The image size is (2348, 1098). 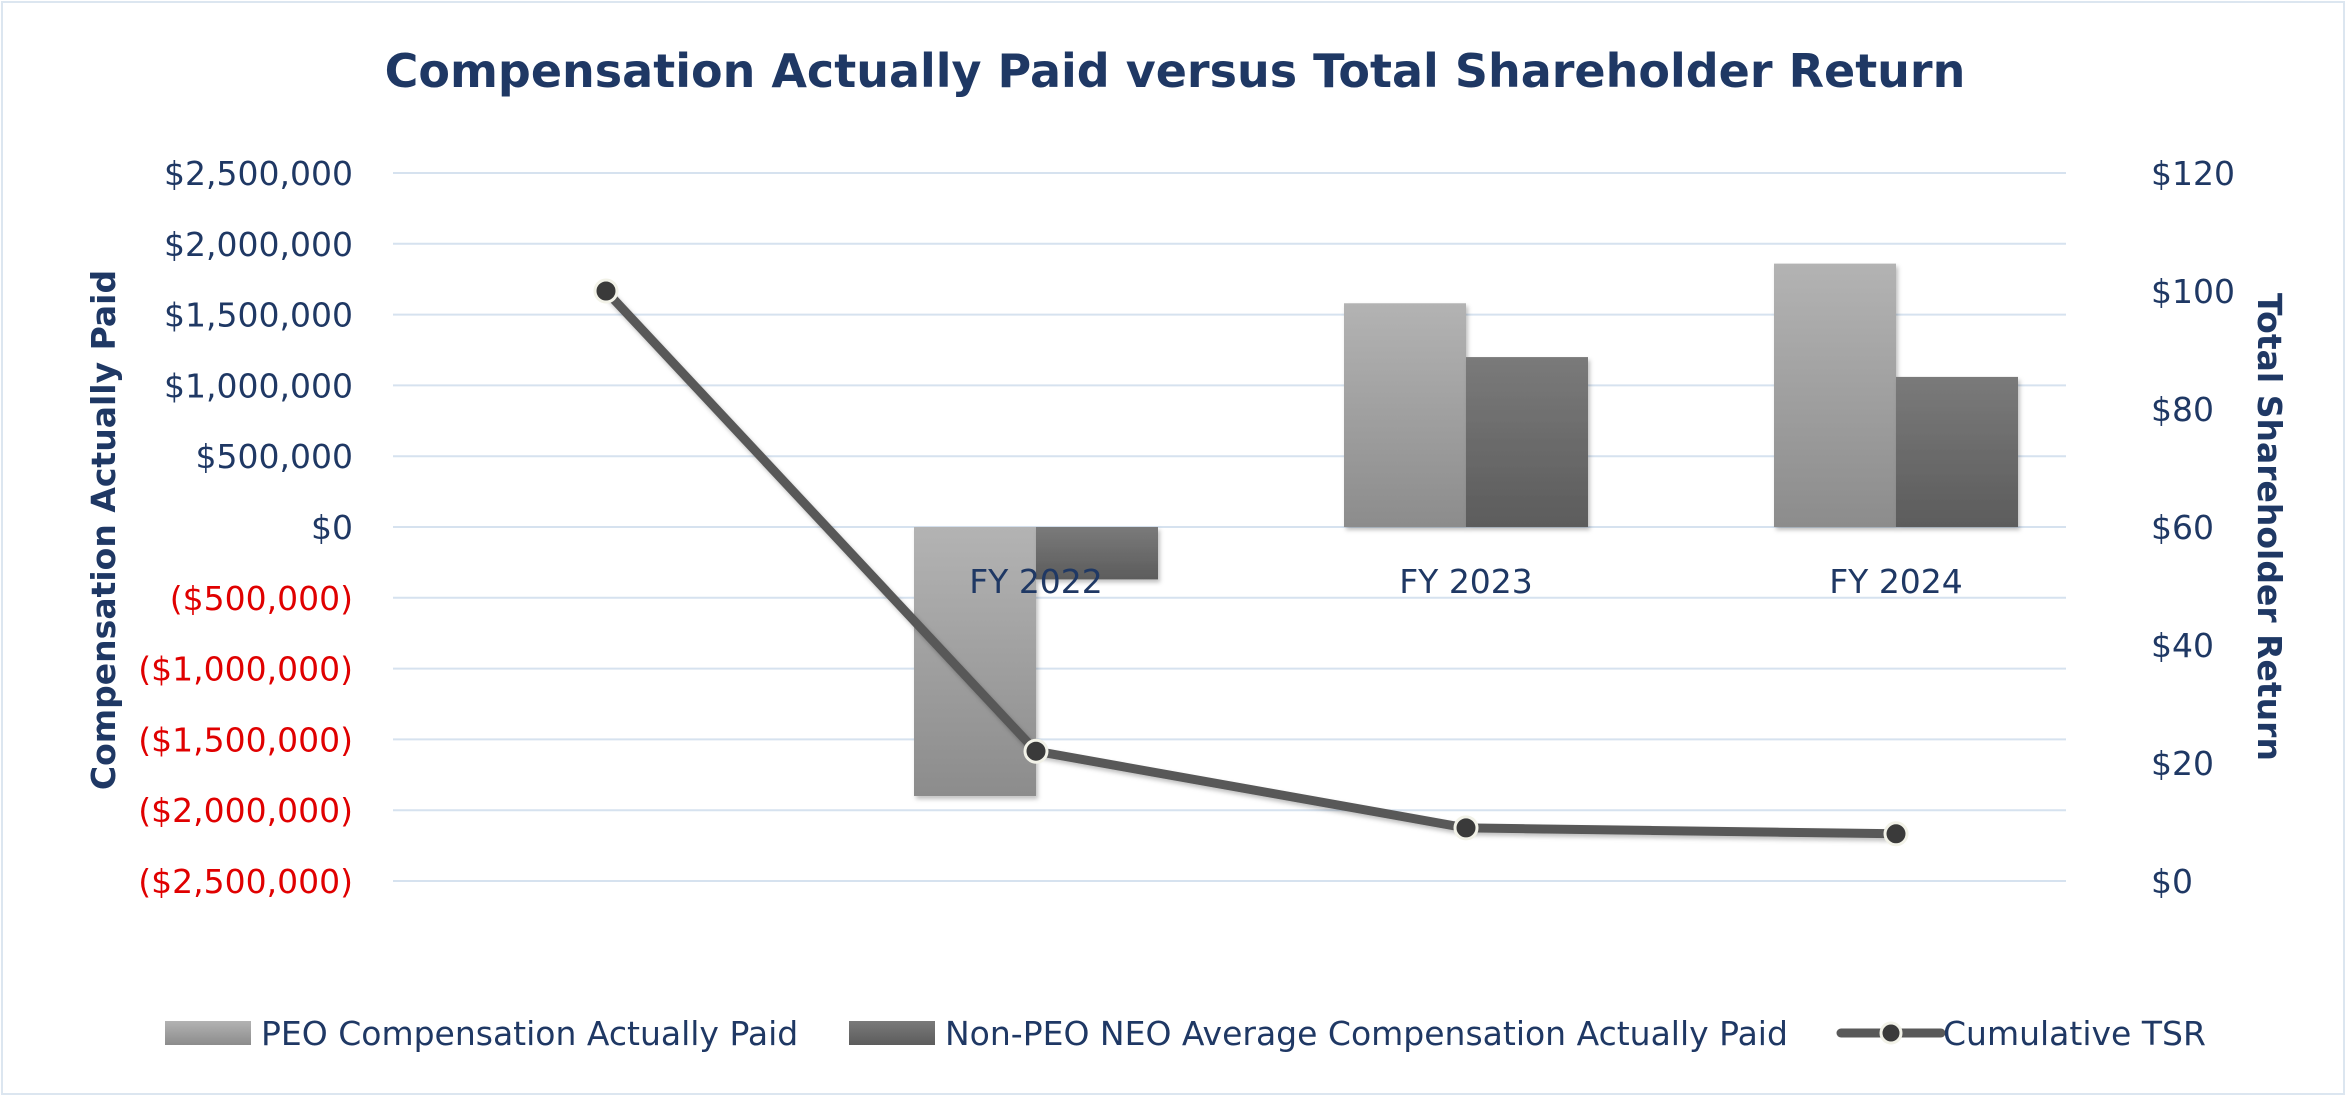 I want to click on y-tick-label: $1,500,000, so click(x=258, y=315).